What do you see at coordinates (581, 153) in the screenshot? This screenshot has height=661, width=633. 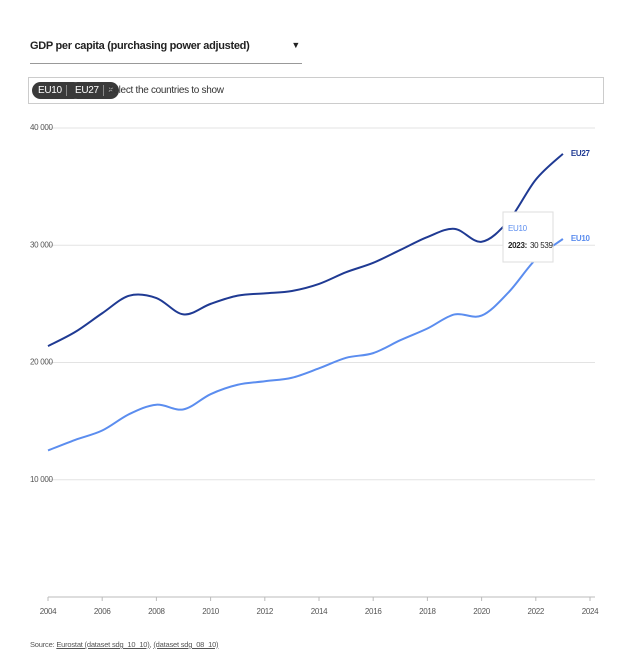 I see `series-end-label: EU27` at bounding box center [581, 153].